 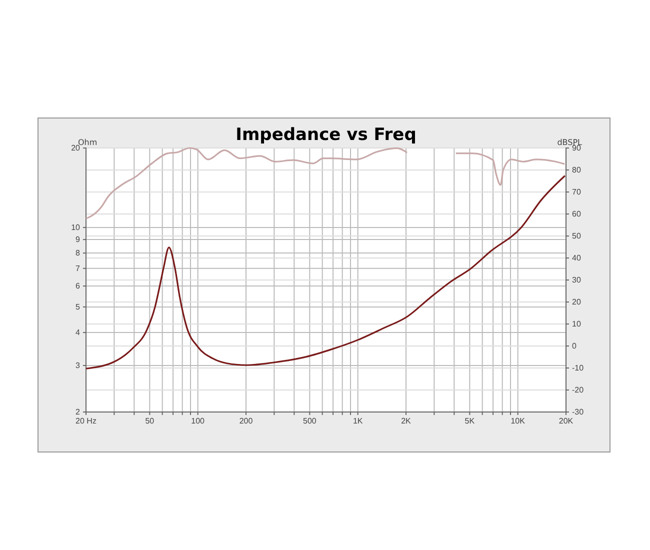 I want to click on y-tick-label: 3, so click(x=78, y=365).